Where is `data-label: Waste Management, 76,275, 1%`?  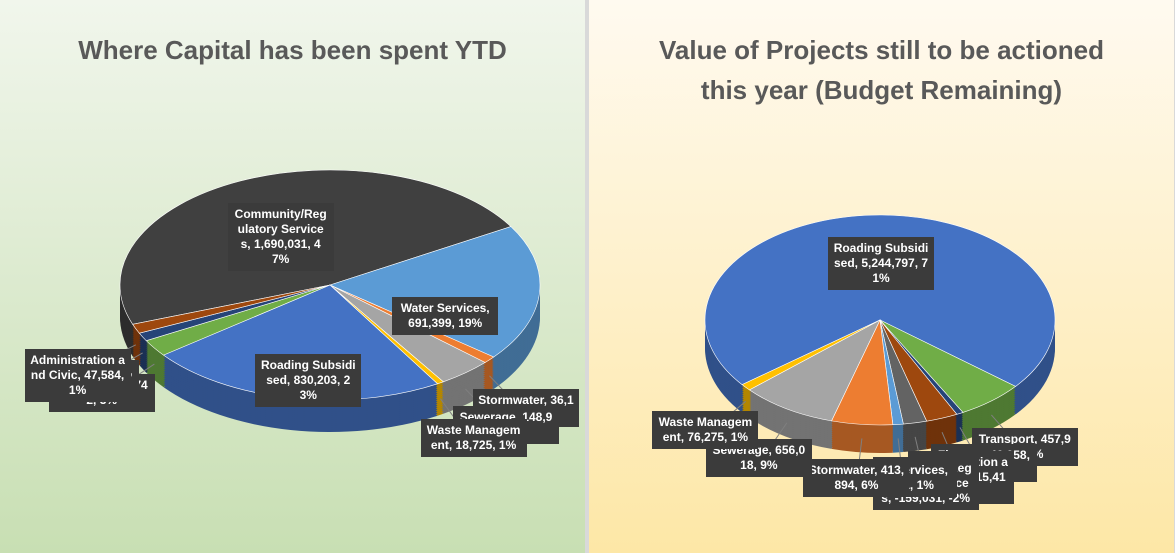 data-label: Waste Management, 76,275, 1% is located at coordinates (705, 429).